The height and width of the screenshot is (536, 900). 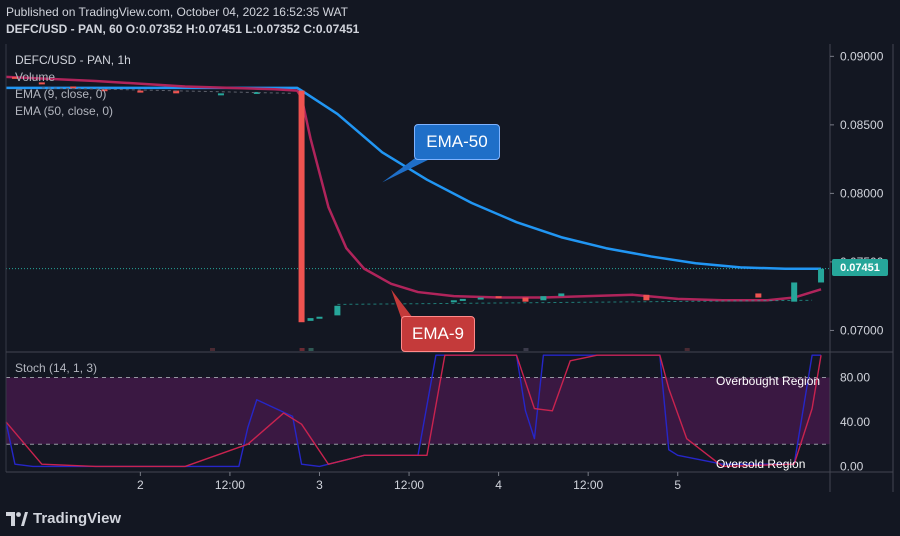 What do you see at coordinates (761, 464) in the screenshot?
I see `oversold-region-label: Oversold Region` at bounding box center [761, 464].